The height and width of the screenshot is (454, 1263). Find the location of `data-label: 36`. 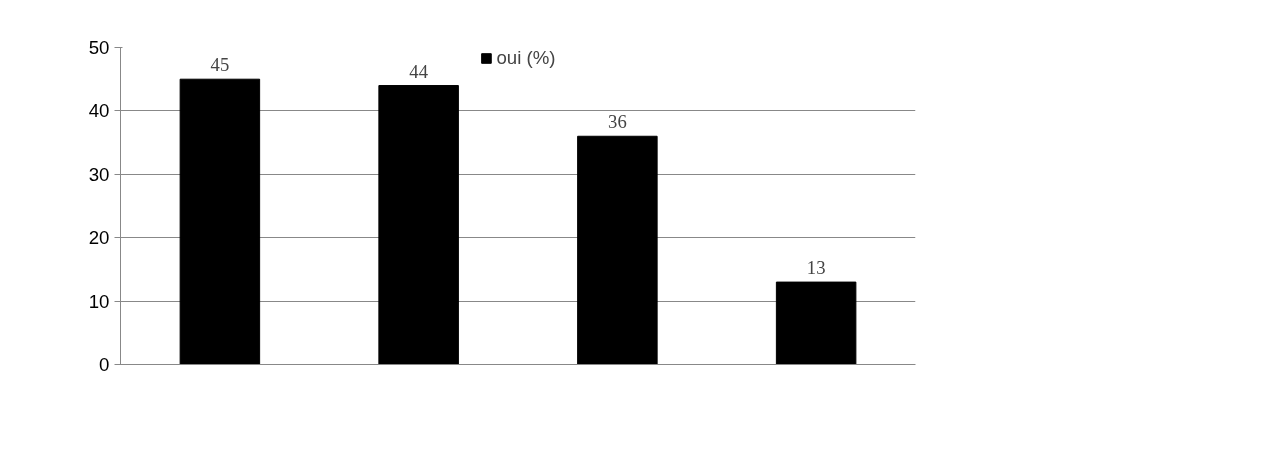

data-label: 36 is located at coordinates (617, 122).